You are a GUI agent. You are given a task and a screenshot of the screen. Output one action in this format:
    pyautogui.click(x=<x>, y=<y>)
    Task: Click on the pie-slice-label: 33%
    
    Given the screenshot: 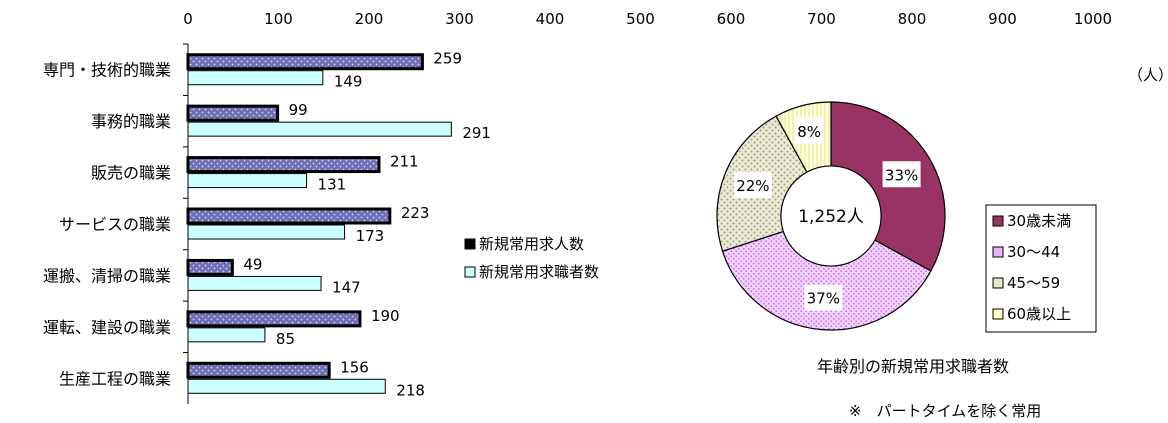 What is the action you would take?
    pyautogui.click(x=901, y=175)
    